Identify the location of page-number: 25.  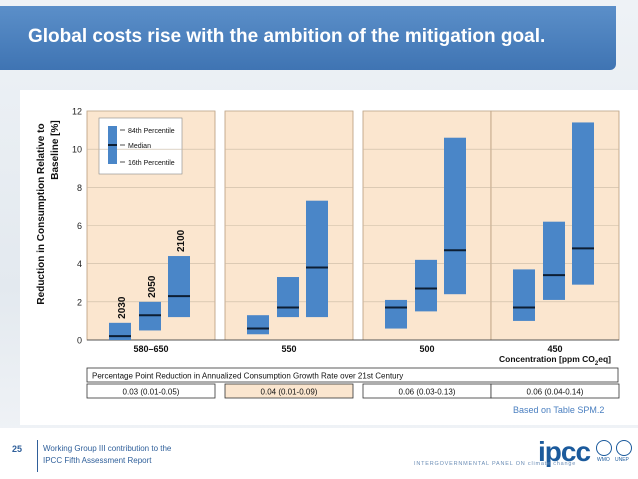
(17, 449).